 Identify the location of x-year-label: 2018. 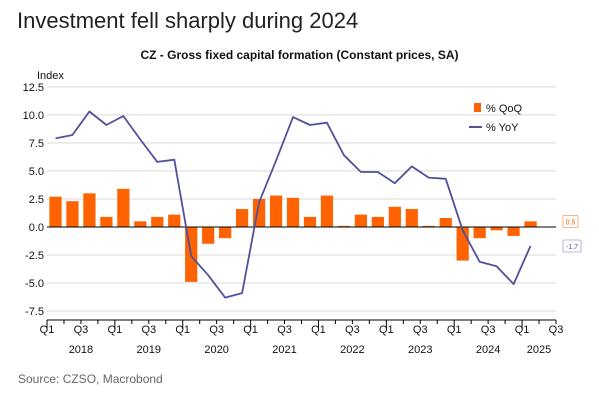
(81, 350).